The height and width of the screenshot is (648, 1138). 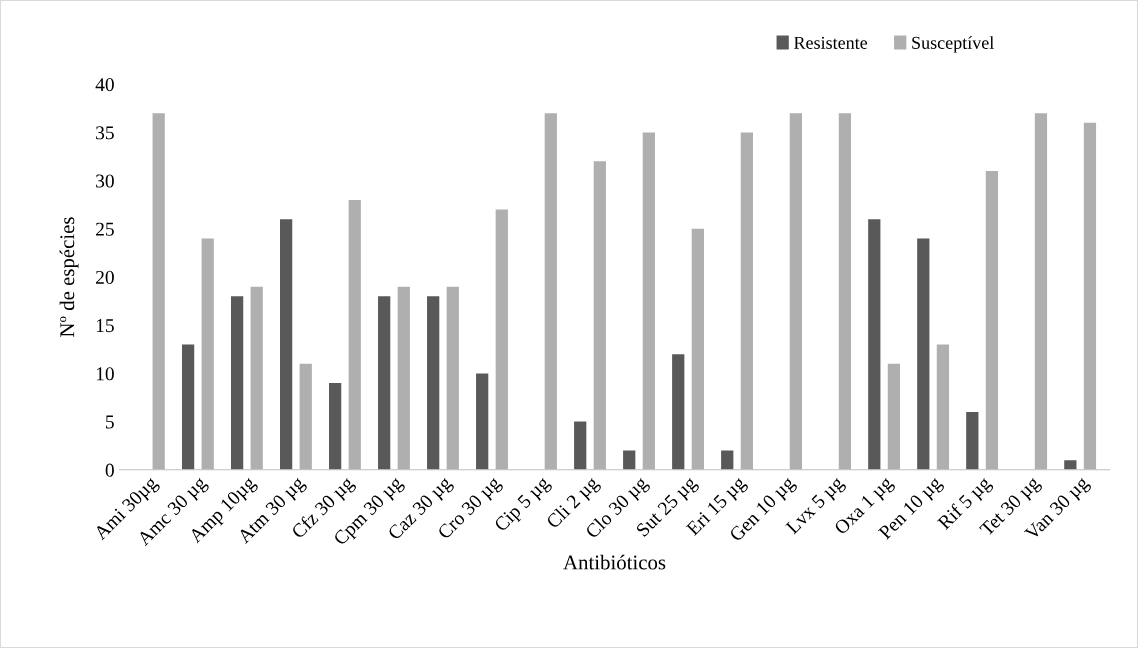 What do you see at coordinates (105, 374) in the screenshot?
I see `y-tick-label: 10` at bounding box center [105, 374].